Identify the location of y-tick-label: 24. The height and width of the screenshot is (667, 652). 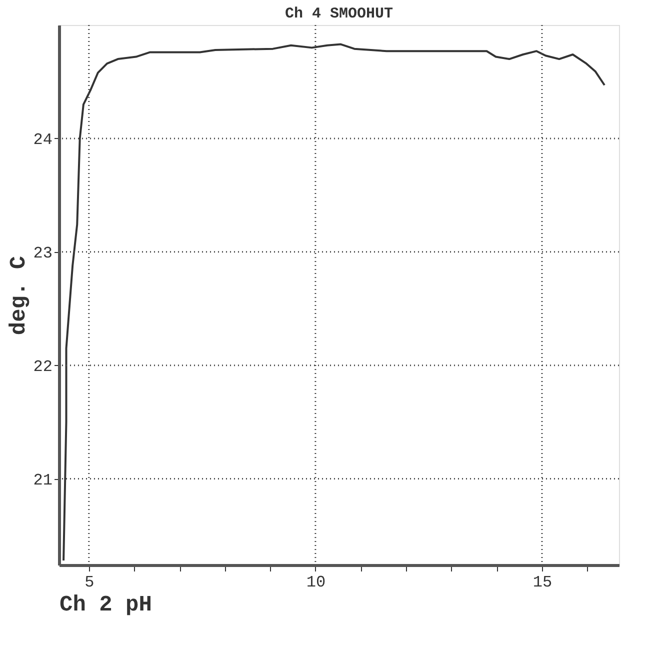
(42, 139).